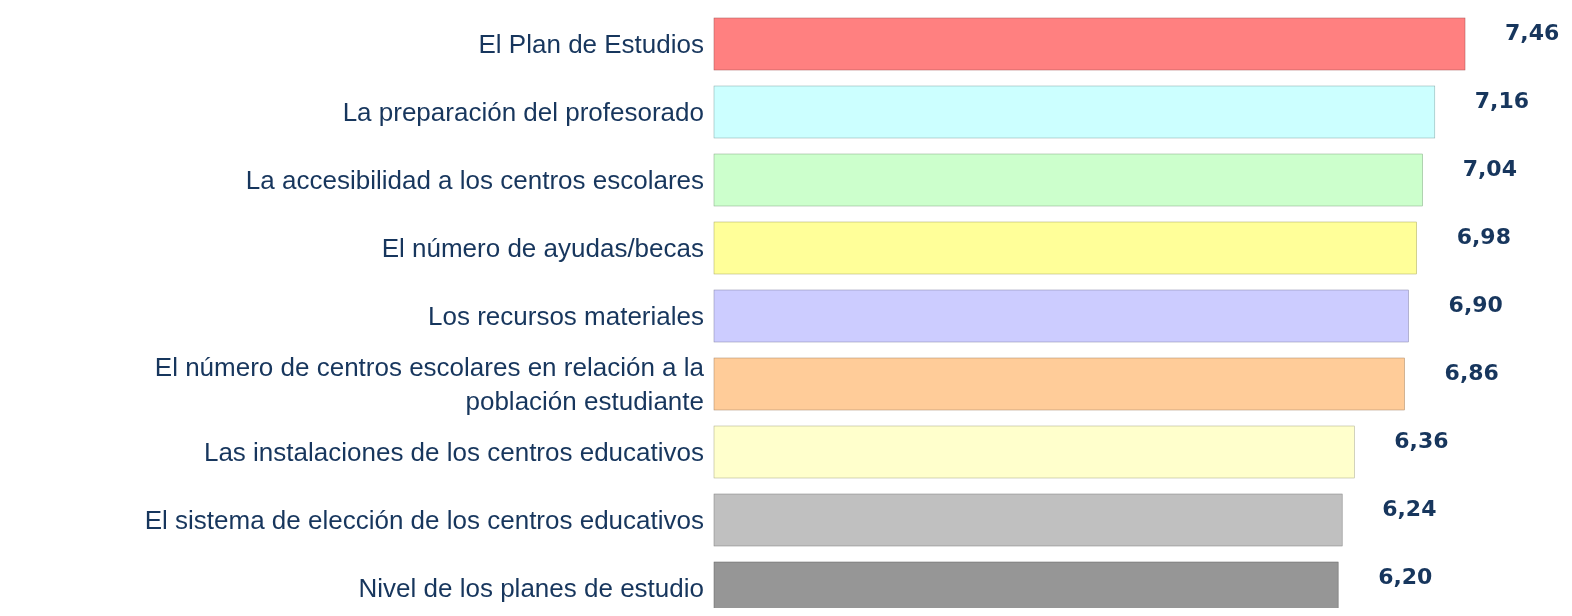  What do you see at coordinates (1483, 236) in the screenshot?
I see `data-label: 6,98` at bounding box center [1483, 236].